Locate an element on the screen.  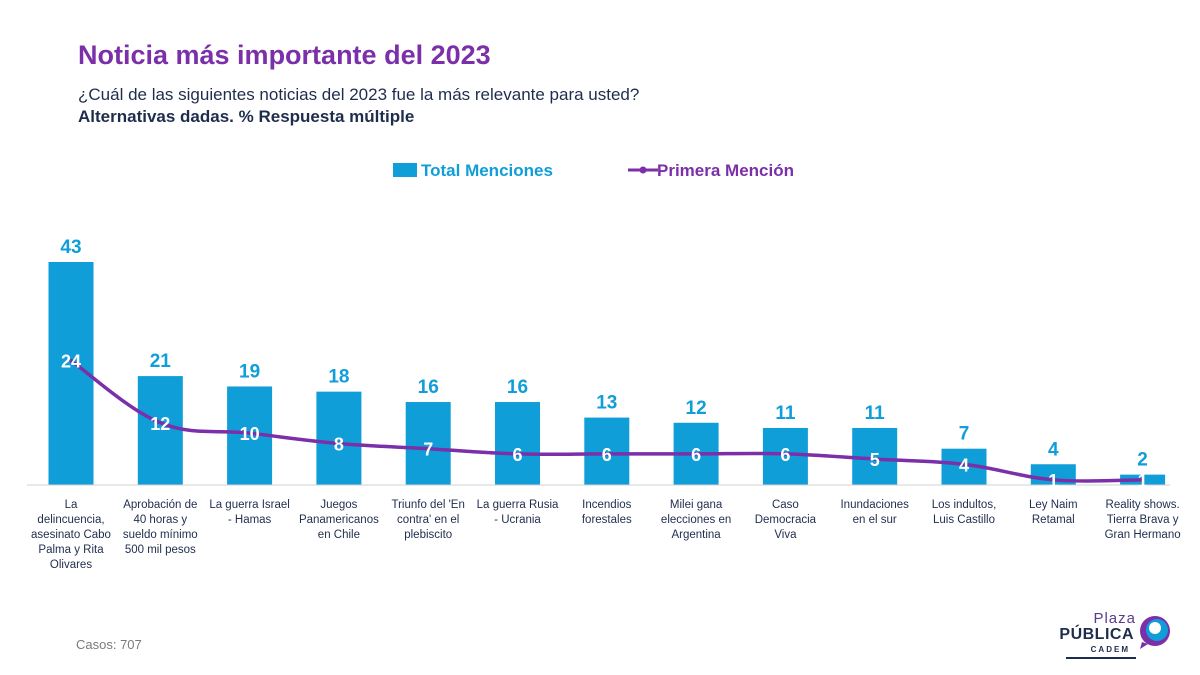
line-value-label-10: 4 is located at coordinates (964, 465).